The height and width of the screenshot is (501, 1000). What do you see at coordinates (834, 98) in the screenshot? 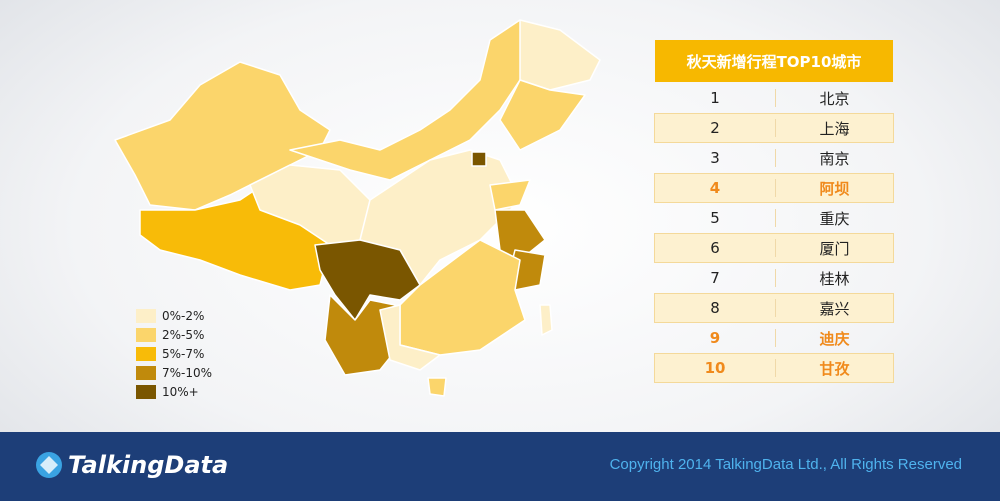
I see `city: 北京` at bounding box center [834, 98].